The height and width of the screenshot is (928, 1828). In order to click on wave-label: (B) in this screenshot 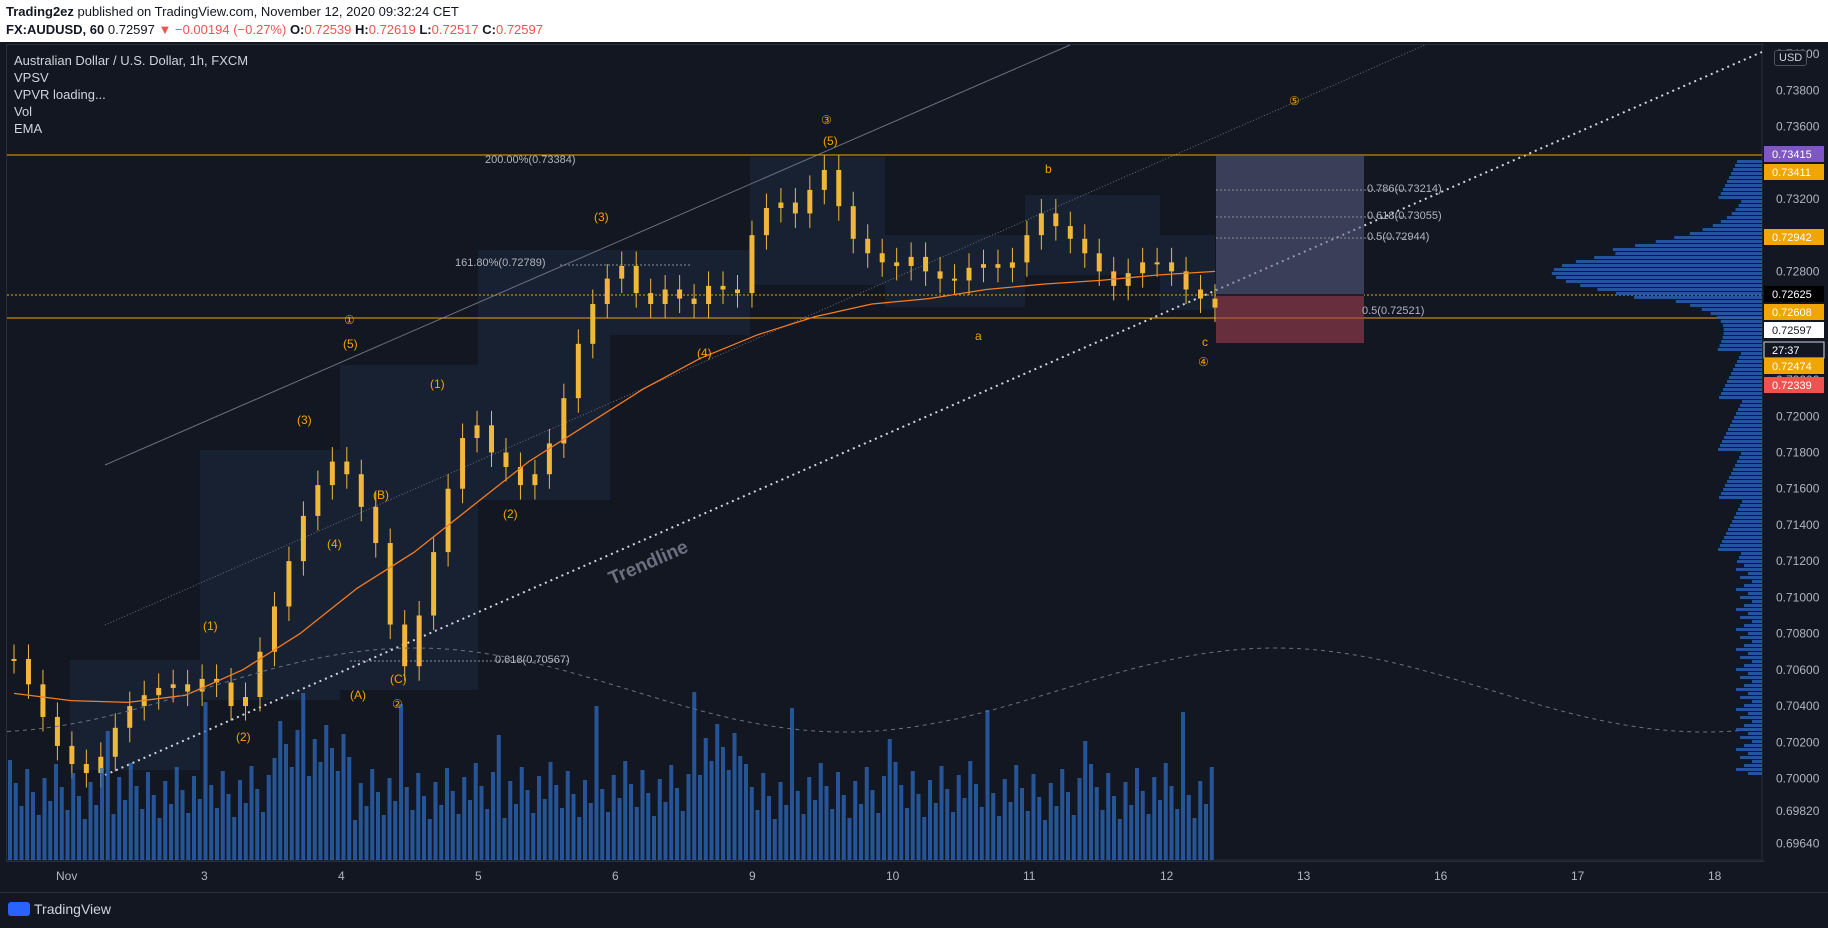, I will do `click(381, 495)`.